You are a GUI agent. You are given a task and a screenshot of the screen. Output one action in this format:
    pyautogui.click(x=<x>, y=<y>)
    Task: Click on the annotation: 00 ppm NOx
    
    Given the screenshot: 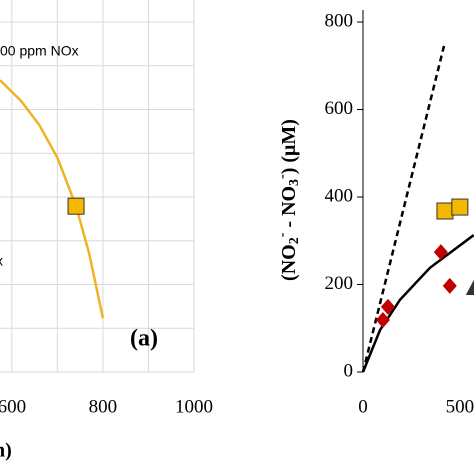 What is the action you would take?
    pyautogui.click(x=39, y=51)
    